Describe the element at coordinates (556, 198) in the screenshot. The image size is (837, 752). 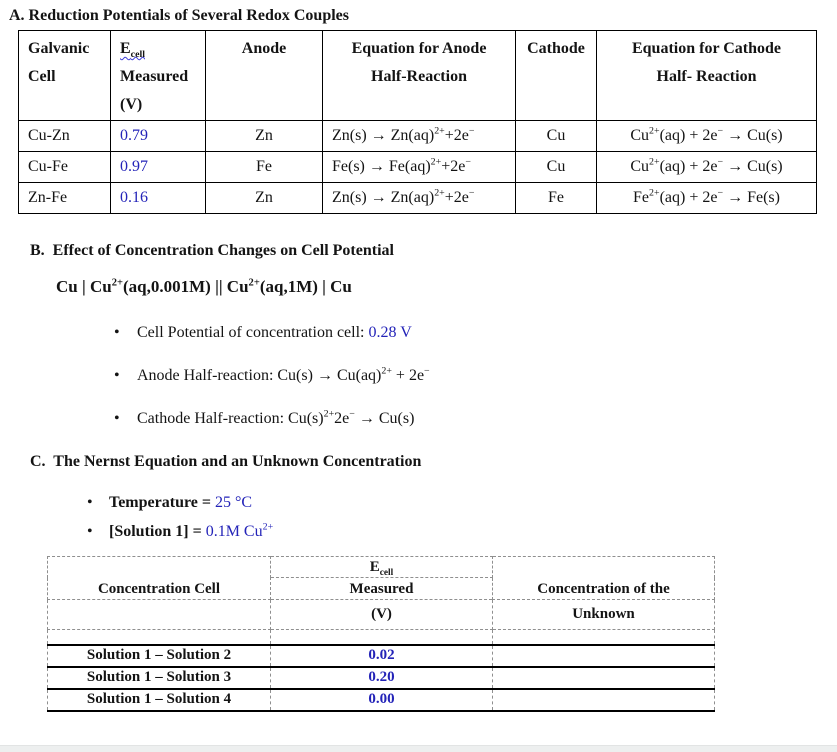
I see `cathode-metal: Fe` at that location.